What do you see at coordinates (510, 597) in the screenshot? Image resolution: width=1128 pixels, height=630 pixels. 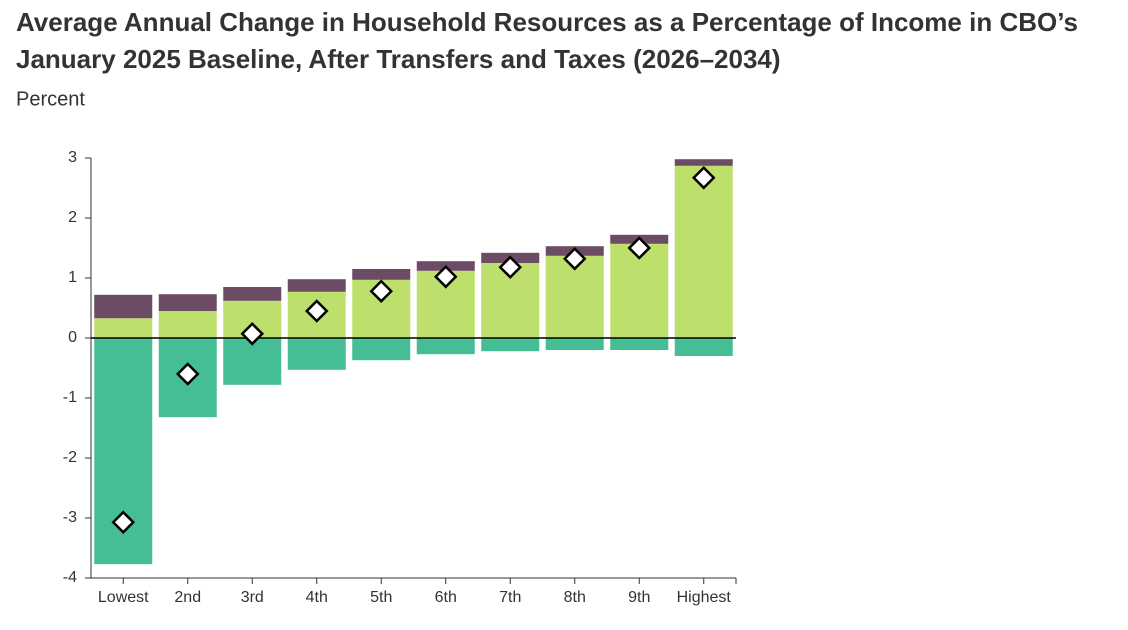 I see `x-tick-label: 7th` at bounding box center [510, 597].